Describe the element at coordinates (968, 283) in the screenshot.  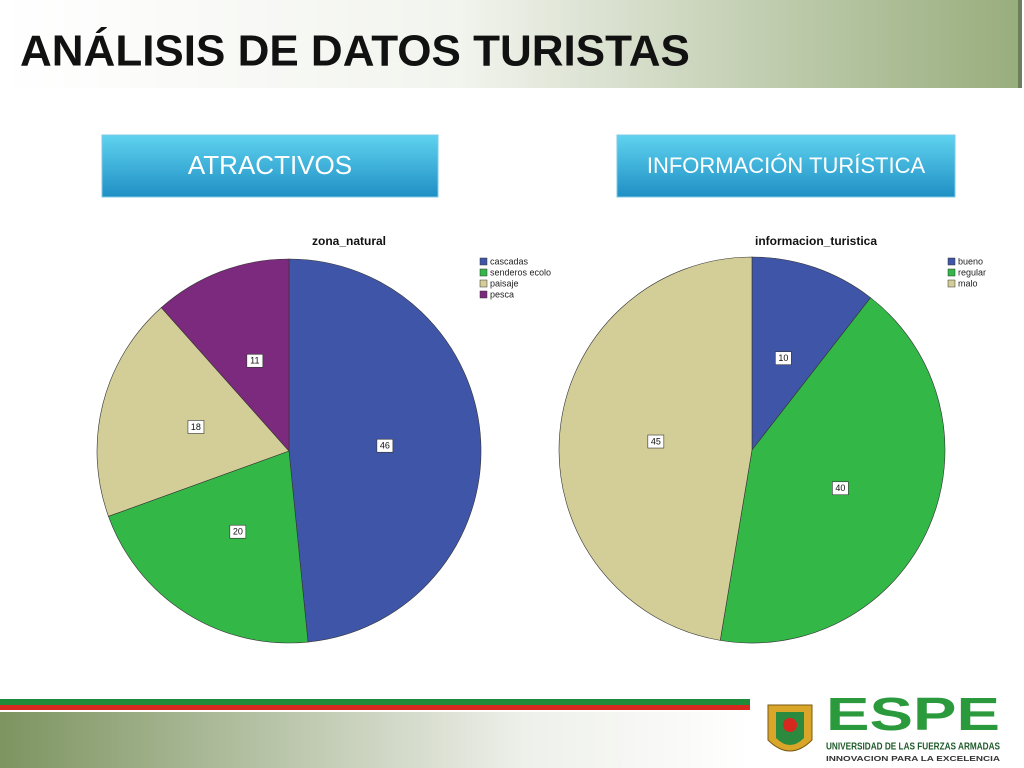
I see `legend-label: malo` at that location.